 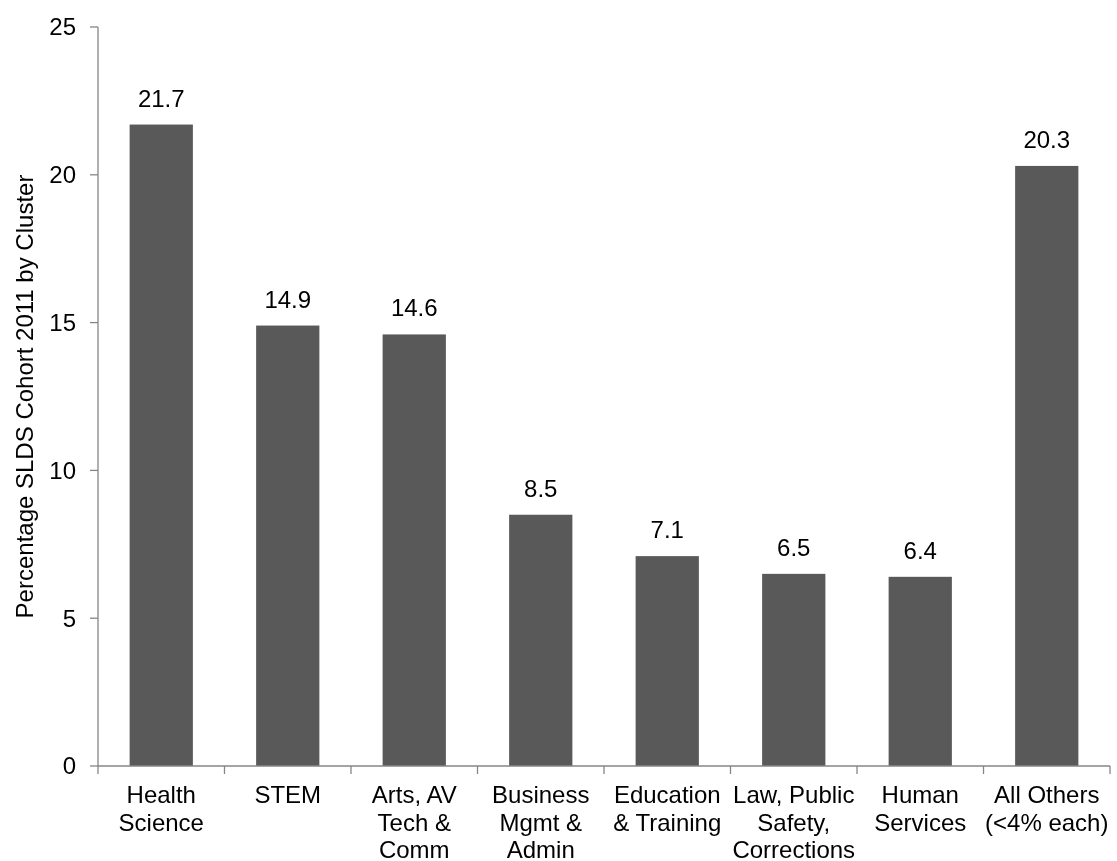 What do you see at coordinates (667, 808) in the screenshot?
I see `x-tick-label: Education & Training` at bounding box center [667, 808].